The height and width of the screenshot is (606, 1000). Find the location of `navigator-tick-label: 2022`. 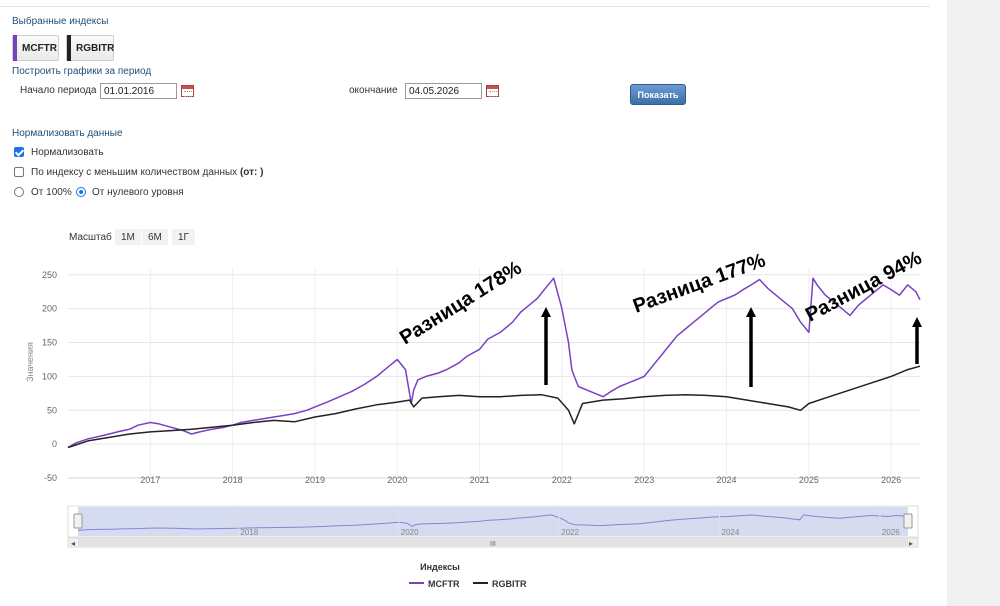

navigator-tick-label: 2022 is located at coordinates (570, 532).